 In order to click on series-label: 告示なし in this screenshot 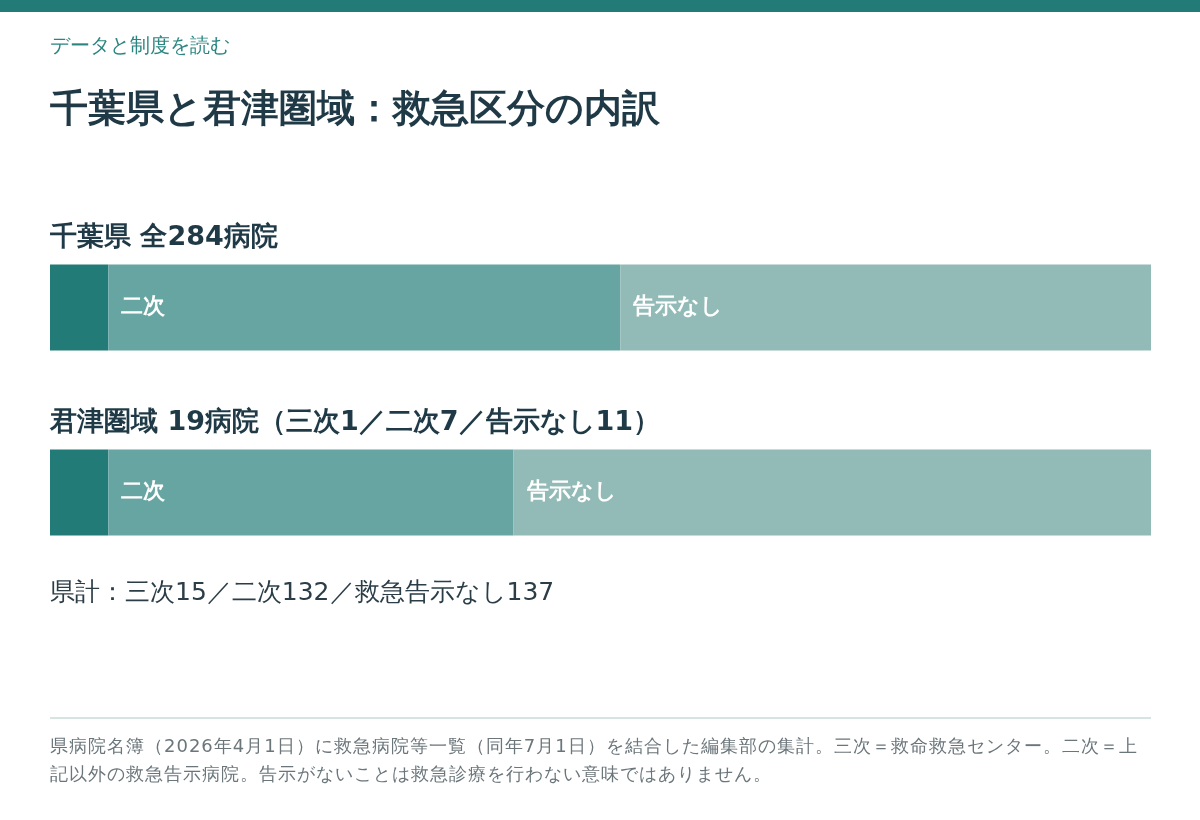, I will do `click(678, 306)`.